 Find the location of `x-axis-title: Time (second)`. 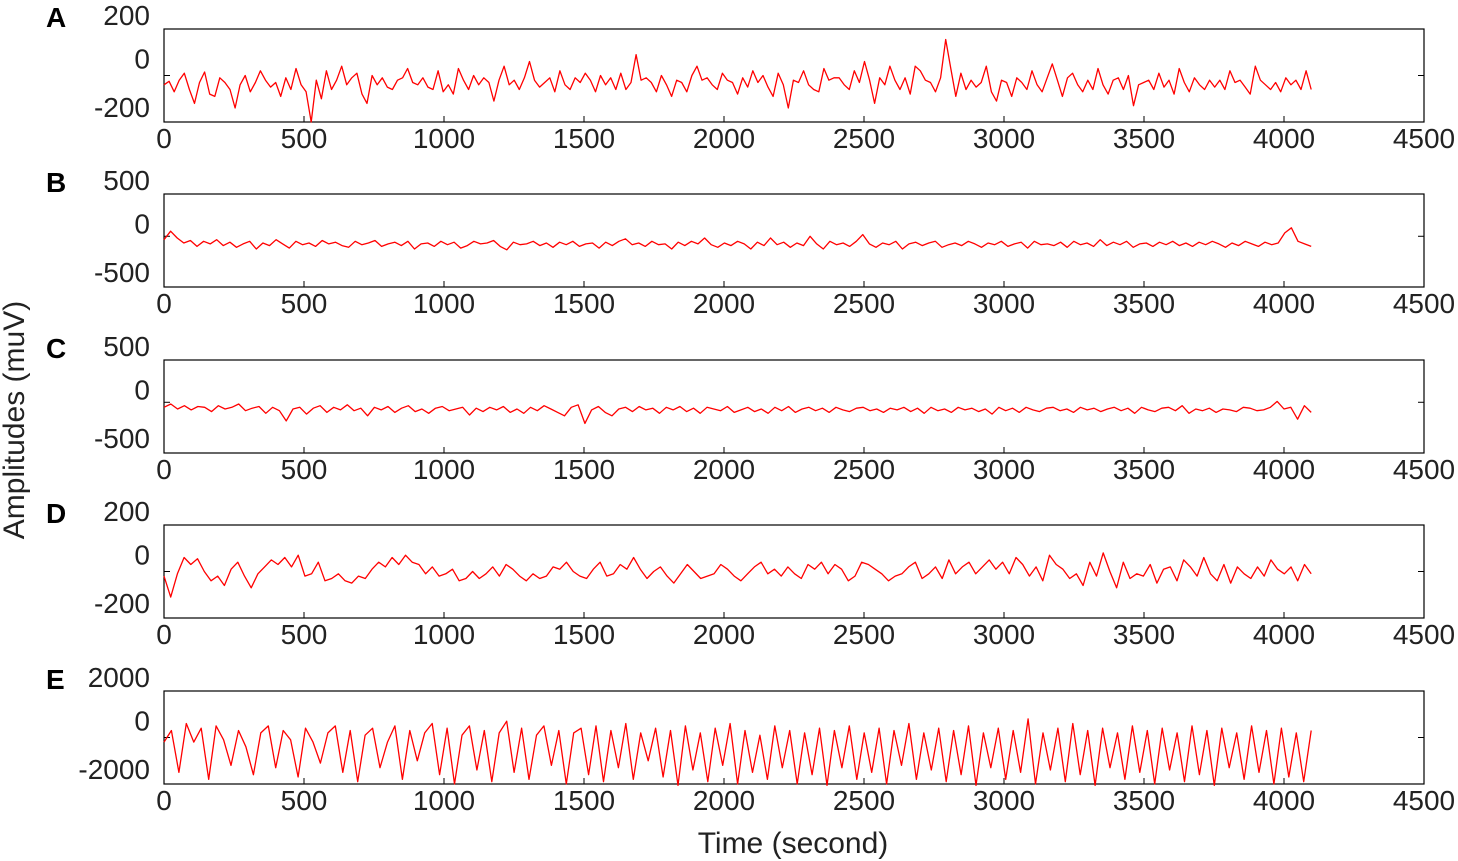

x-axis-title: Time (second) is located at coordinates (793, 843).